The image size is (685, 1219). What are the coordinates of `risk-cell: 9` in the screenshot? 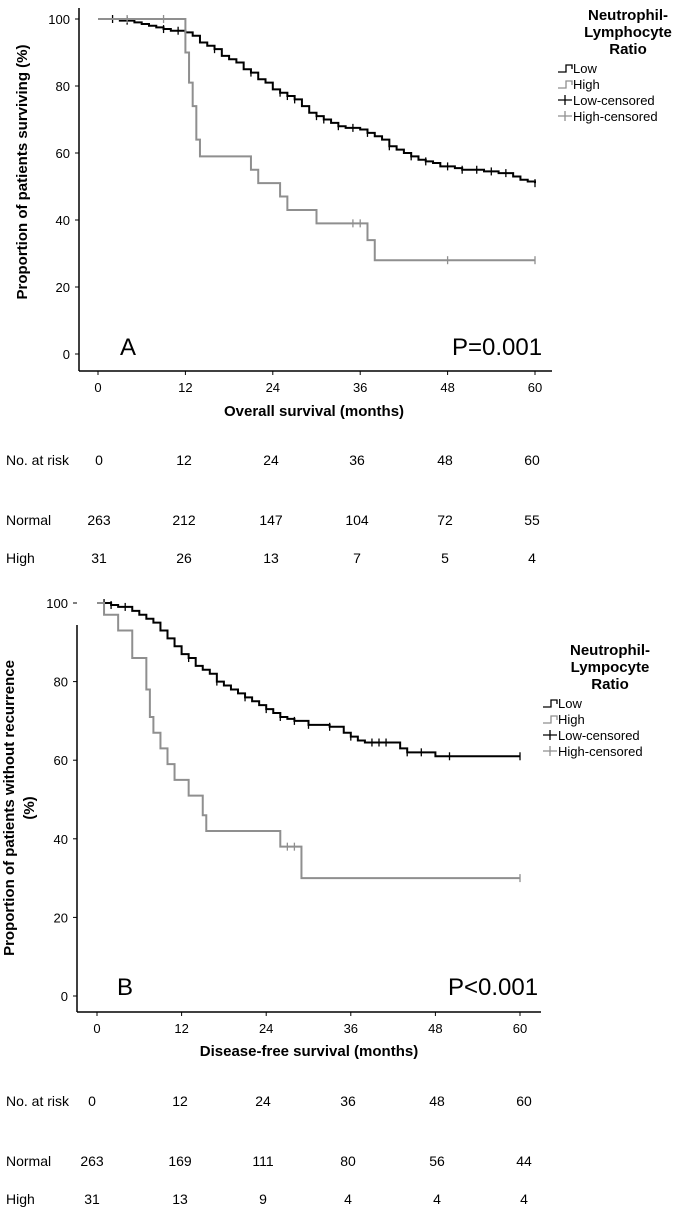 It's located at (263, 1199).